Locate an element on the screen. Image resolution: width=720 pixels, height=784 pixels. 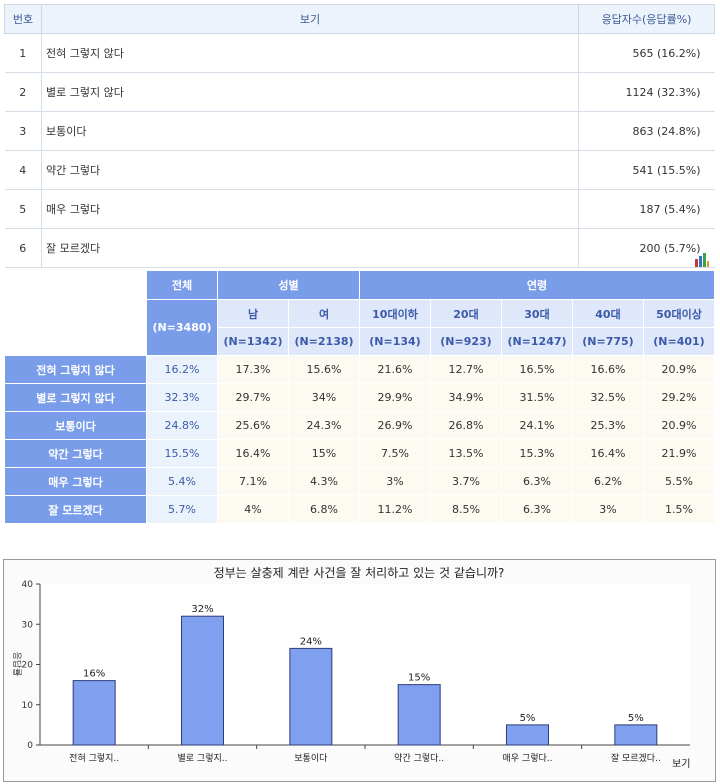
cross-cell: 32.5% is located at coordinates (608, 397).